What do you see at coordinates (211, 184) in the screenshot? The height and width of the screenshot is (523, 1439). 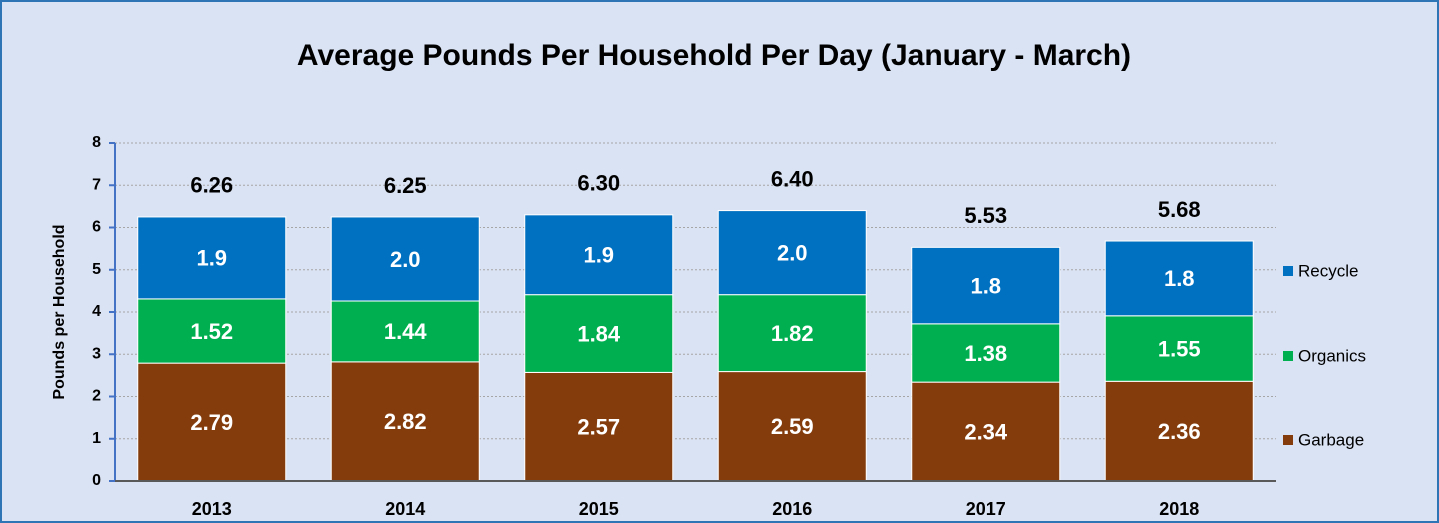 I see `total-label: 6.26` at bounding box center [211, 184].